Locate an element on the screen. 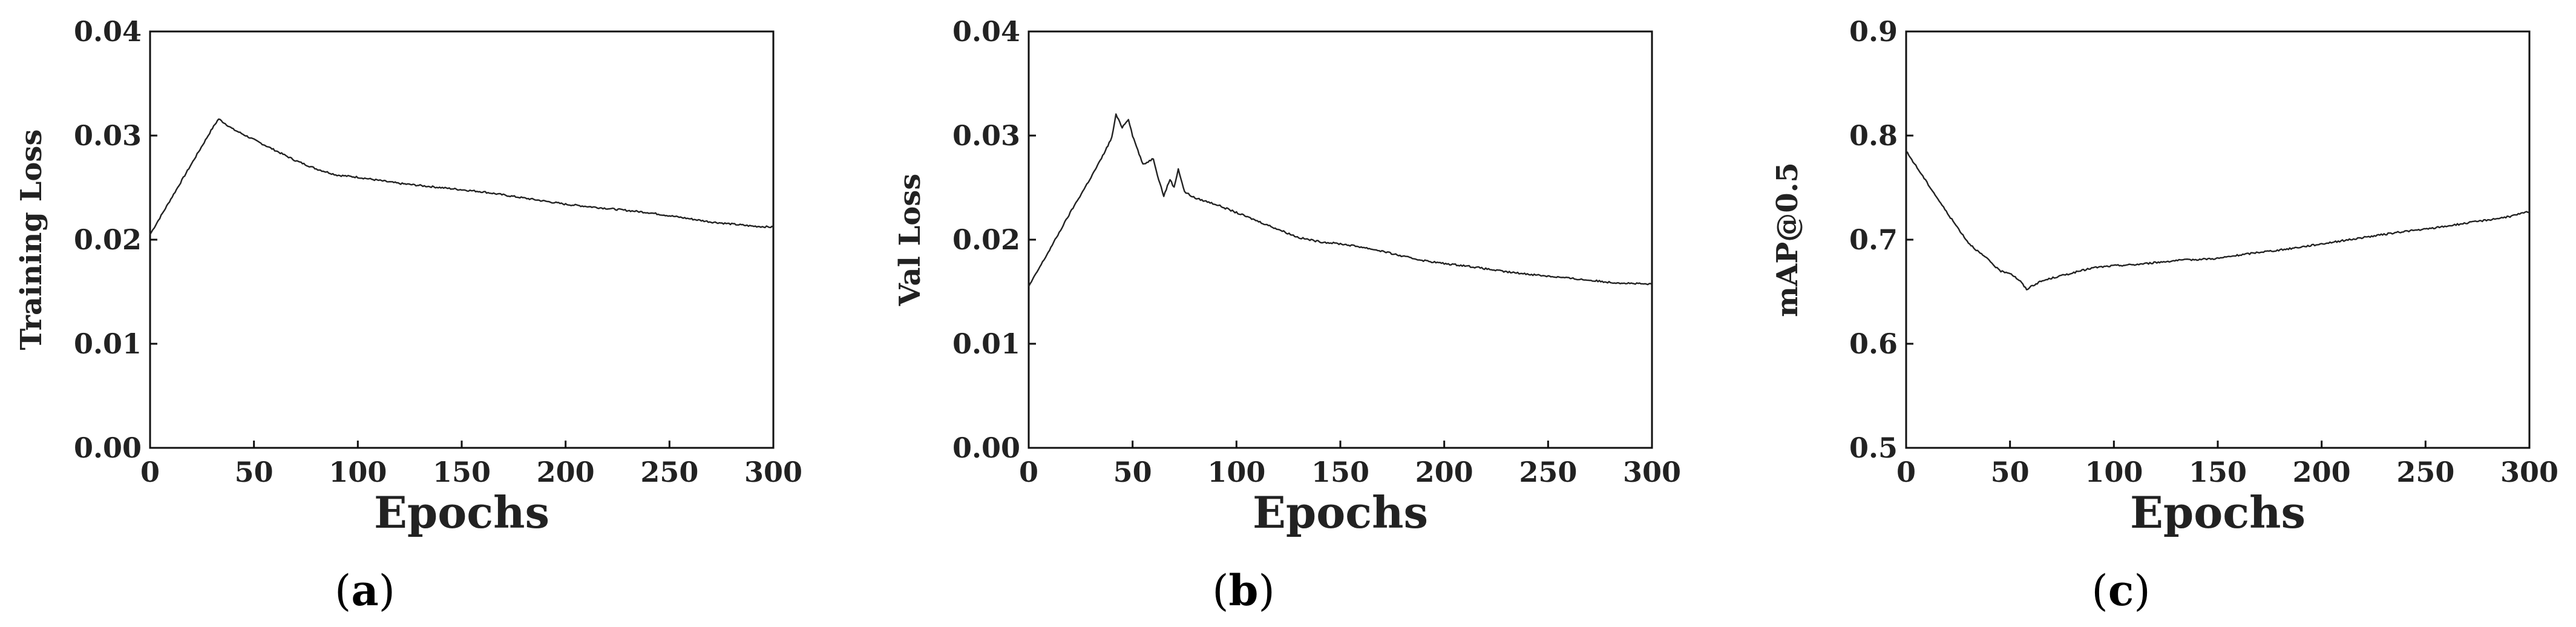 This screenshot has width=2576, height=627. caption: (c) is located at coordinates (2120, 590).